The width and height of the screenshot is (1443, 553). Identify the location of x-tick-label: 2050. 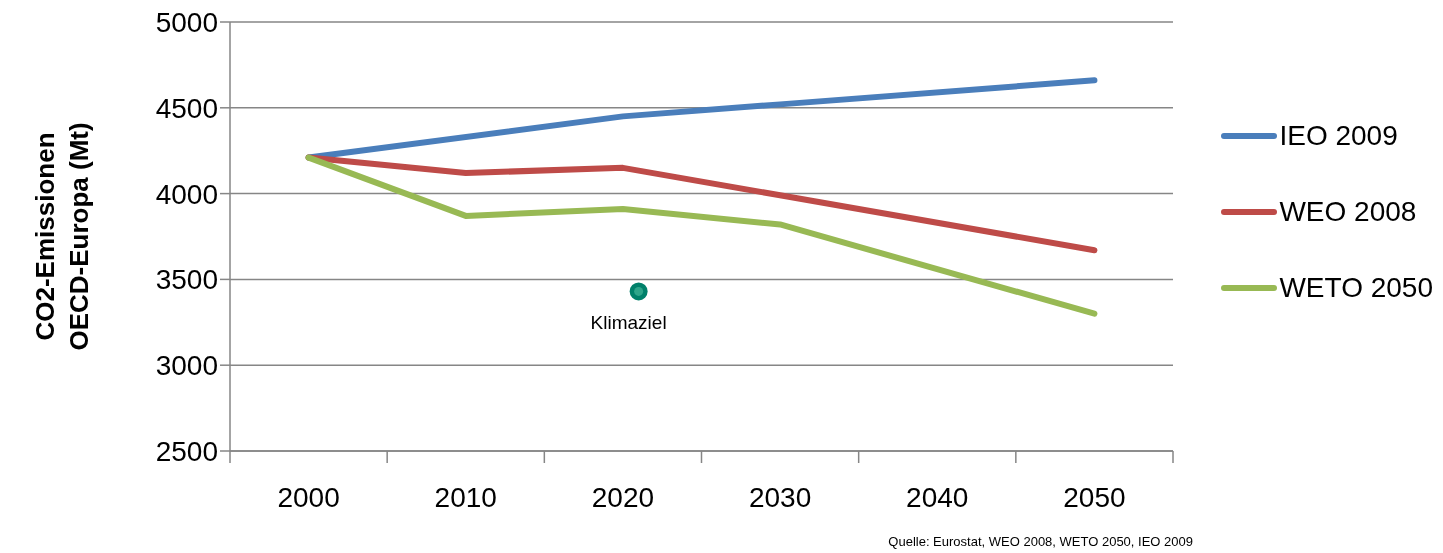
(1094, 497).